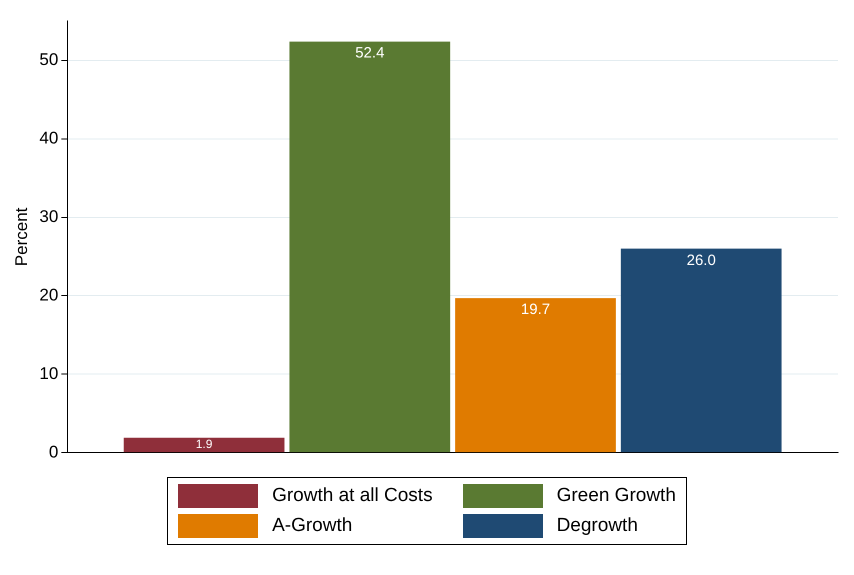 The image size is (854, 575). I want to click on data-label: 19.7, so click(535, 309).